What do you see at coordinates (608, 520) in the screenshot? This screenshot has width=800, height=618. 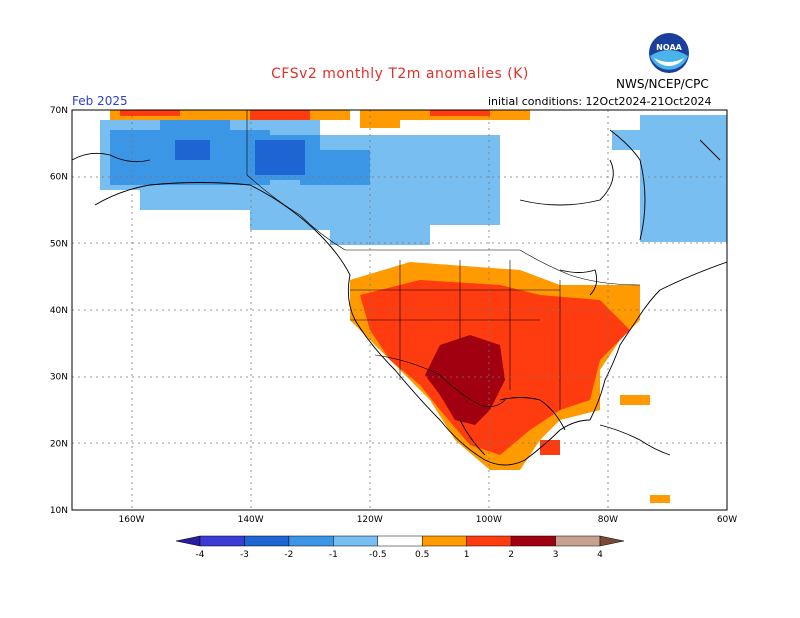 I see `lon-label: 80W` at bounding box center [608, 520].